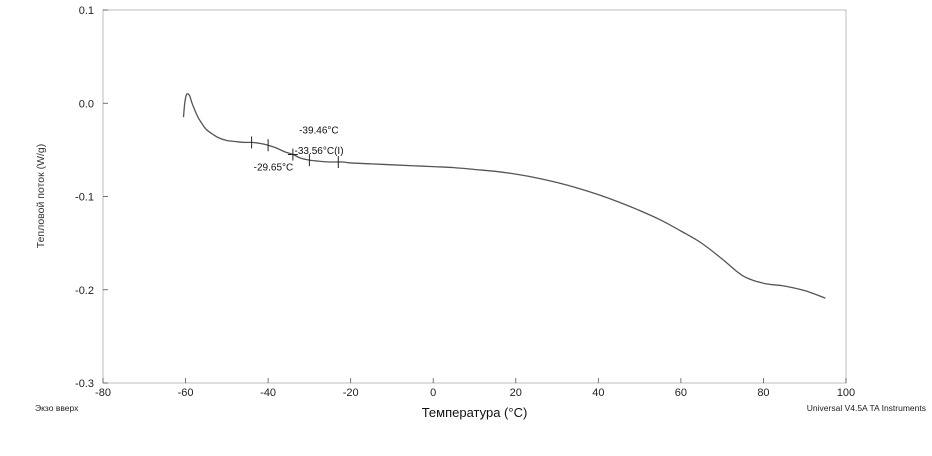 This screenshot has width=932, height=456. I want to click on y-tick-label: 0.1, so click(86, 11).